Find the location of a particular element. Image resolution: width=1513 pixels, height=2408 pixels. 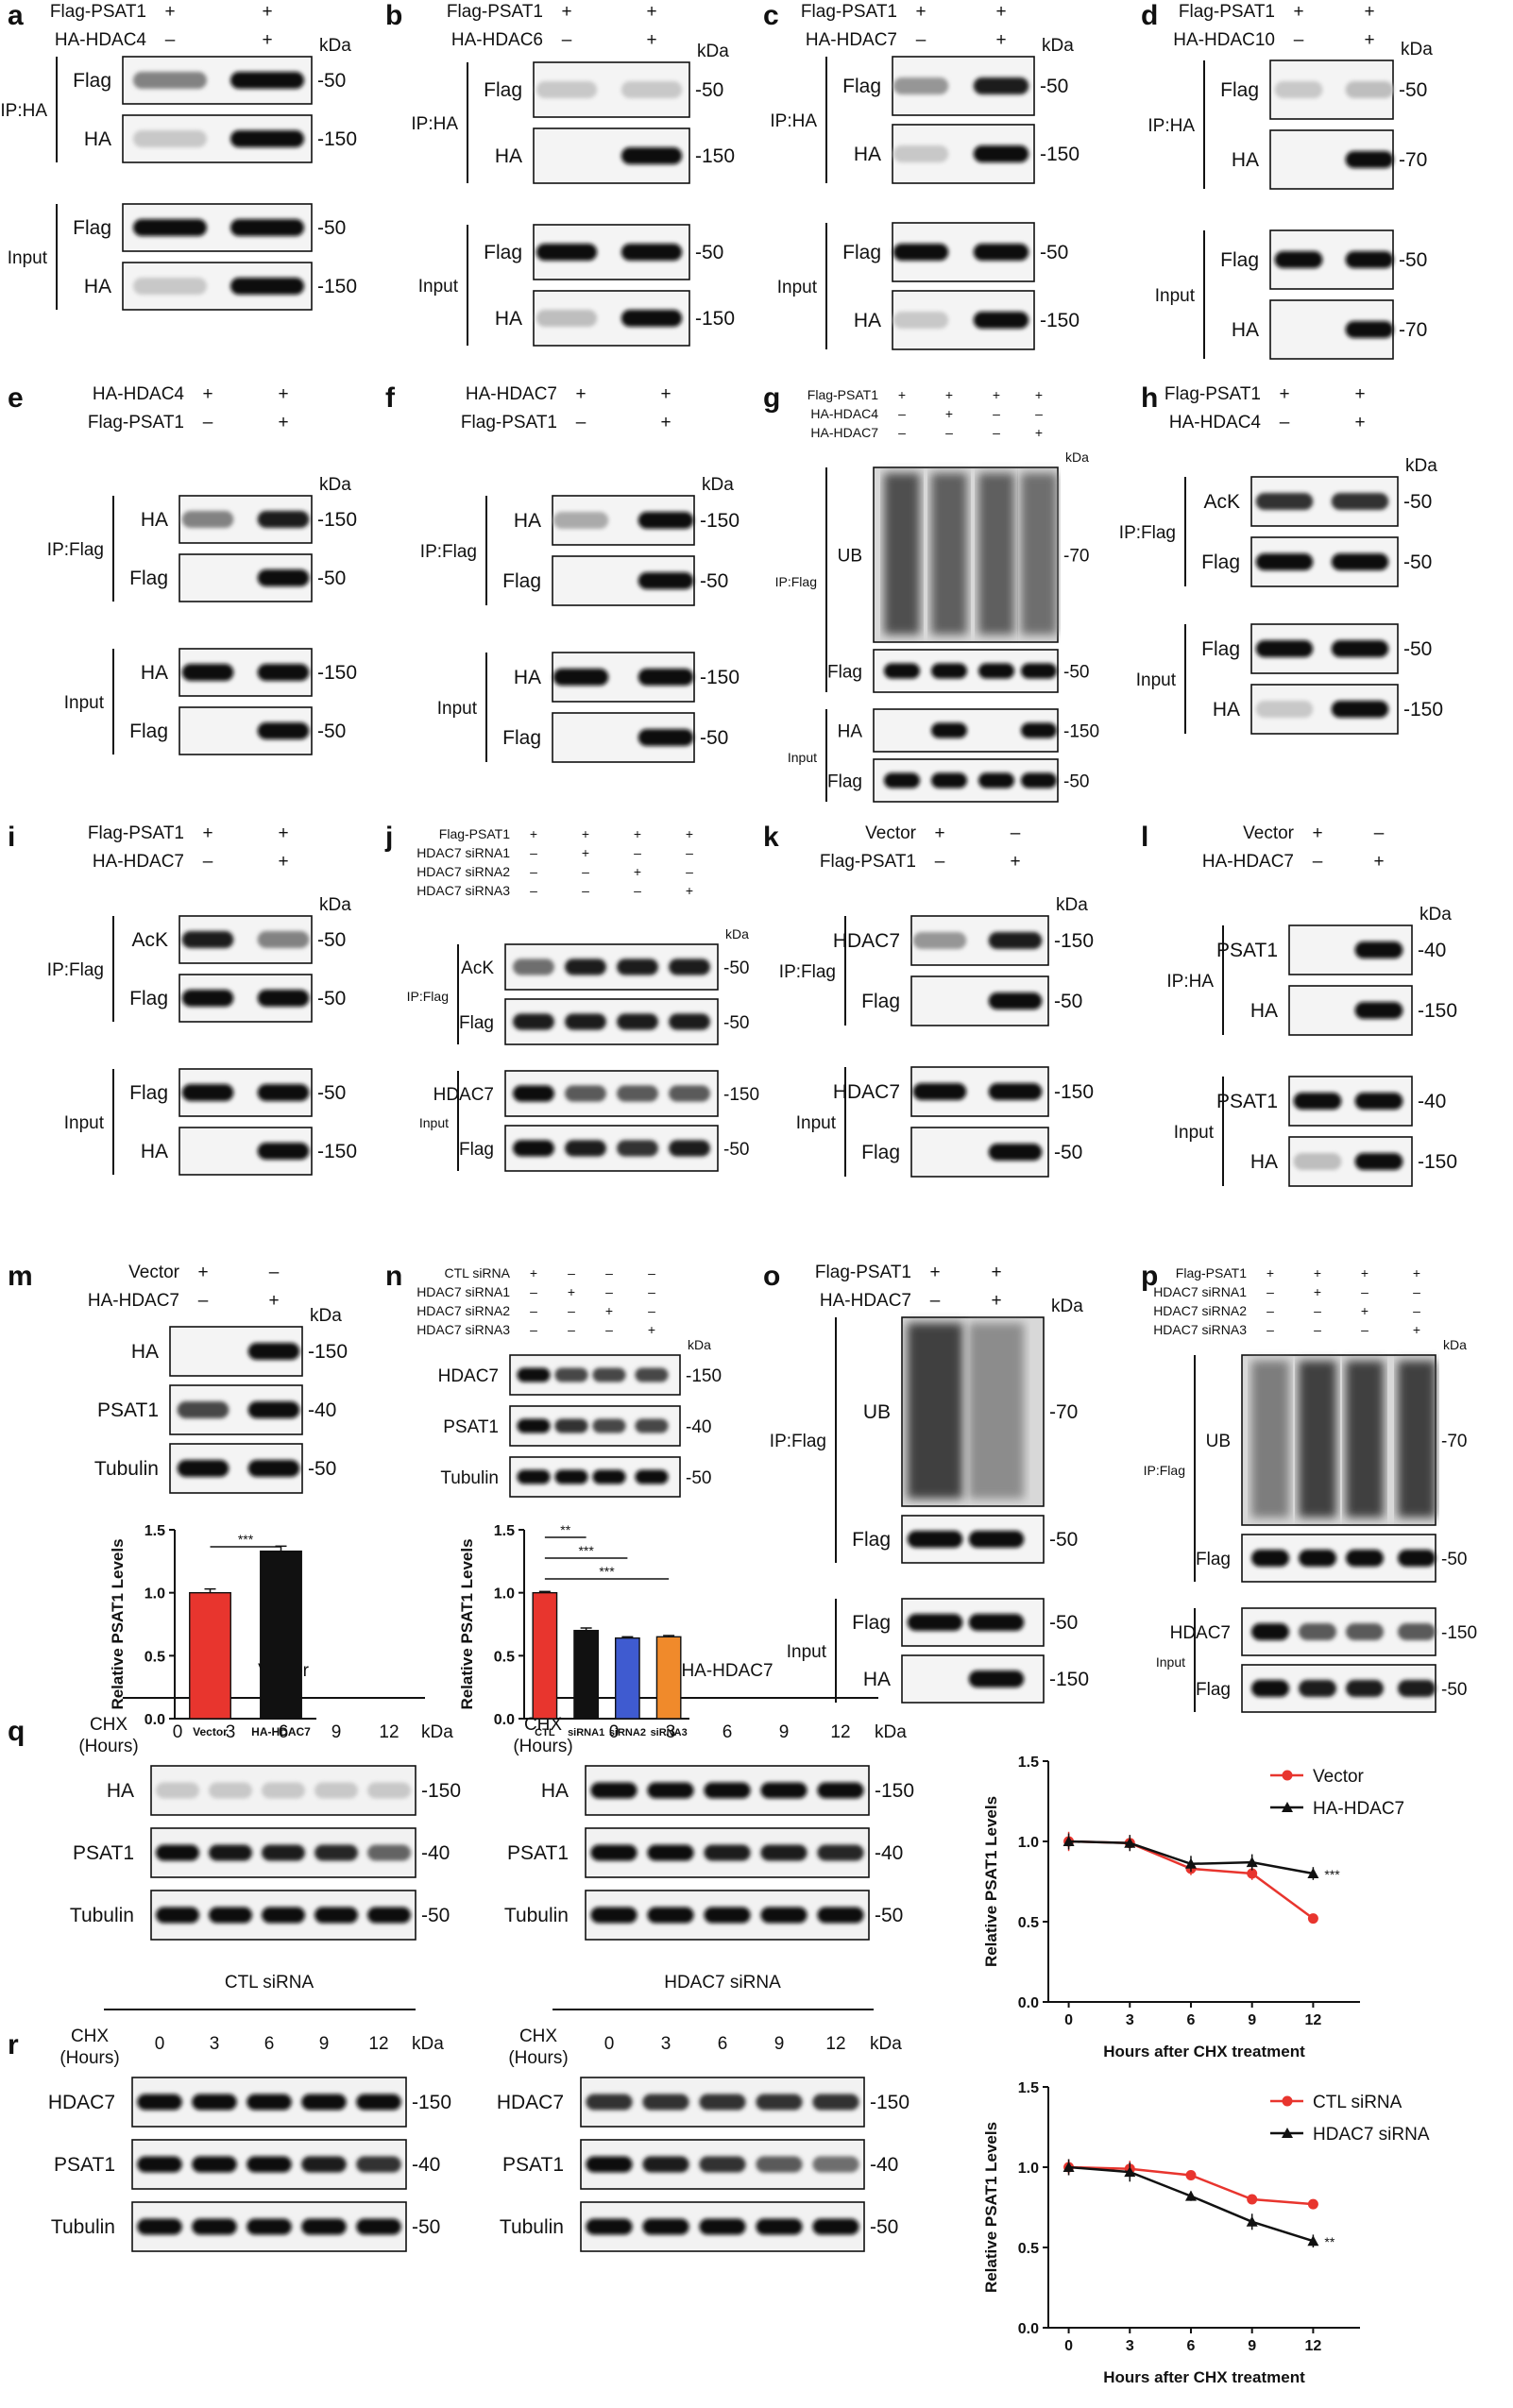

panel-label-n: n is located at coordinates (393, 1276).